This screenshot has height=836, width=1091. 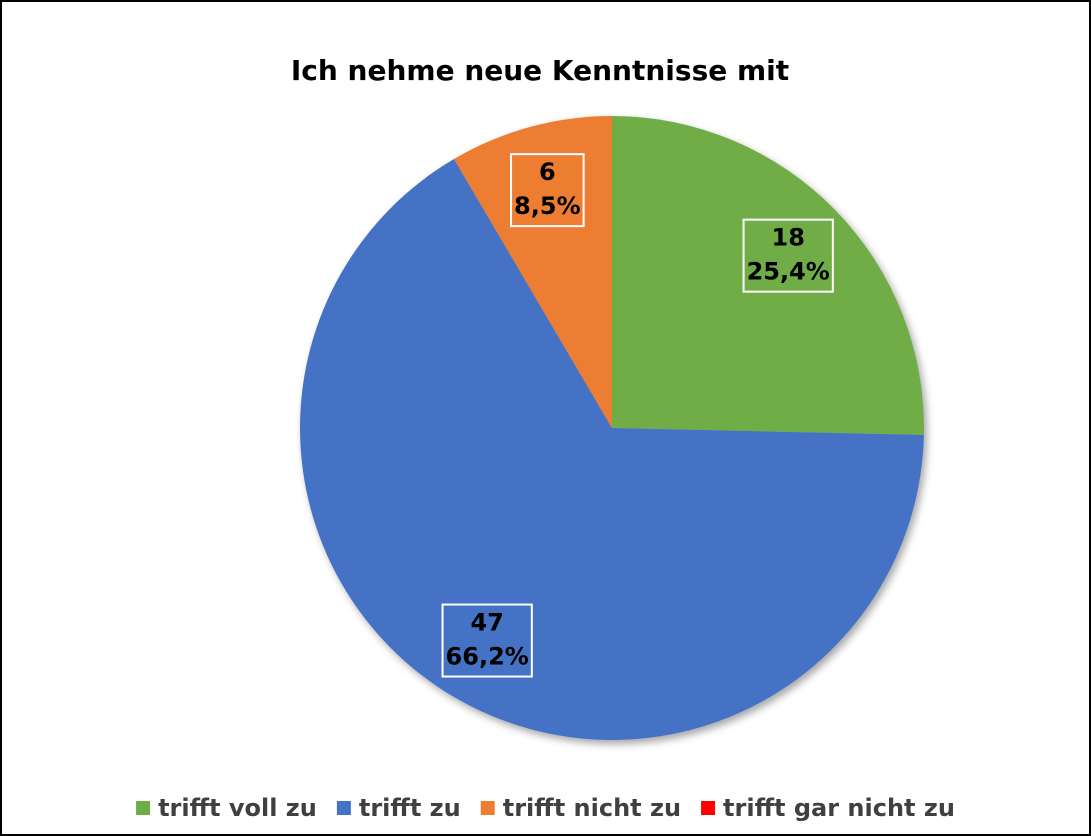 I want to click on legend-label: trifft voll zu, so click(x=237, y=808).